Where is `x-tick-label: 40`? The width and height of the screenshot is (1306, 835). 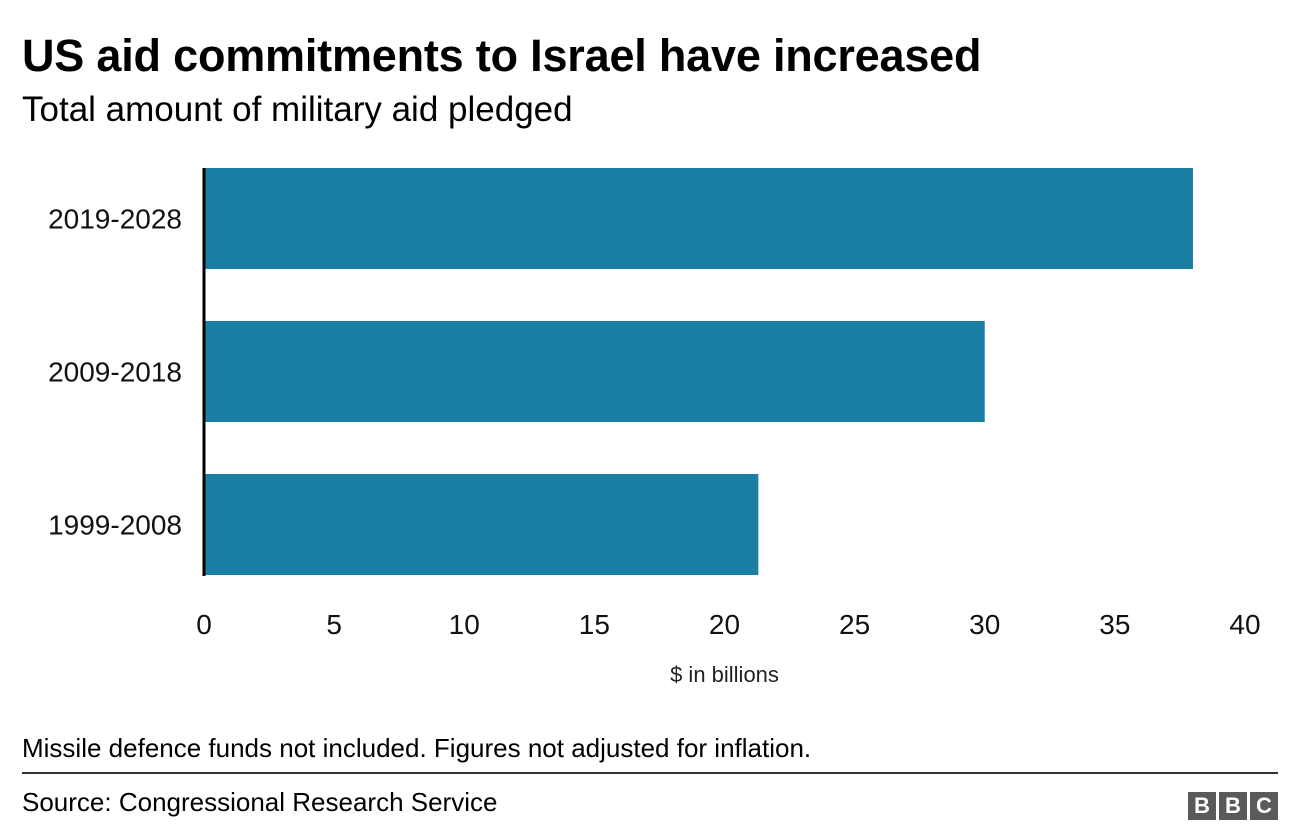
x-tick-label: 40 is located at coordinates (1244, 624).